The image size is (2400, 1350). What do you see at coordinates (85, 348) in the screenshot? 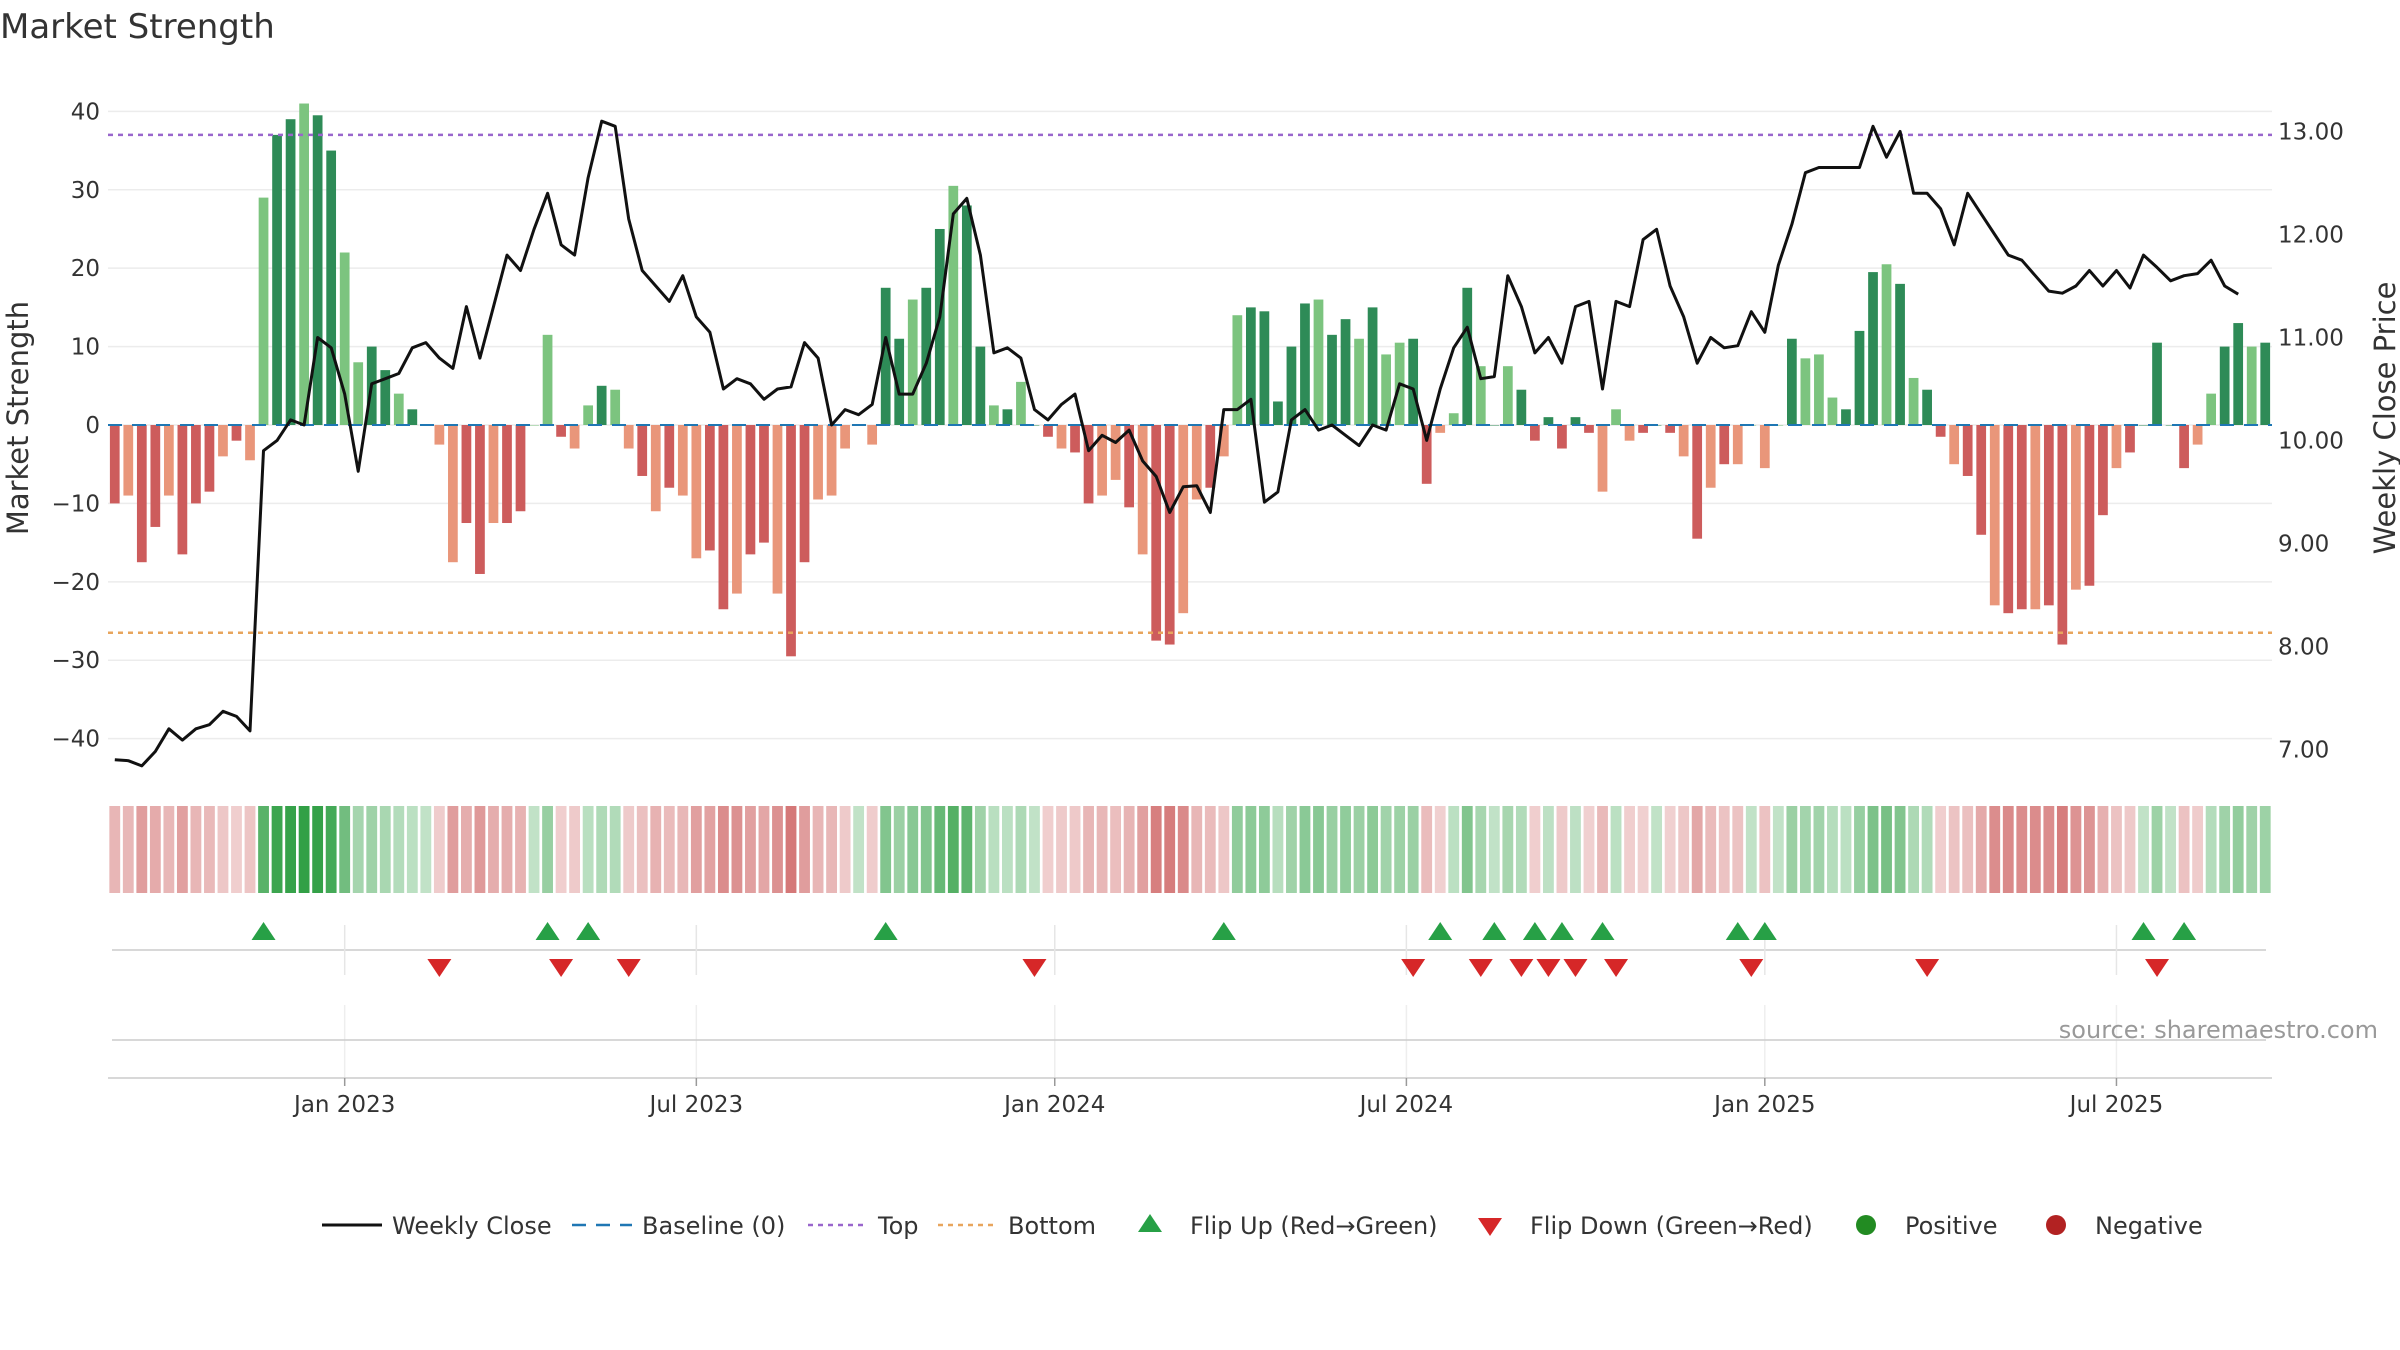
I see `y-tick-label-left: 10` at bounding box center [85, 348].